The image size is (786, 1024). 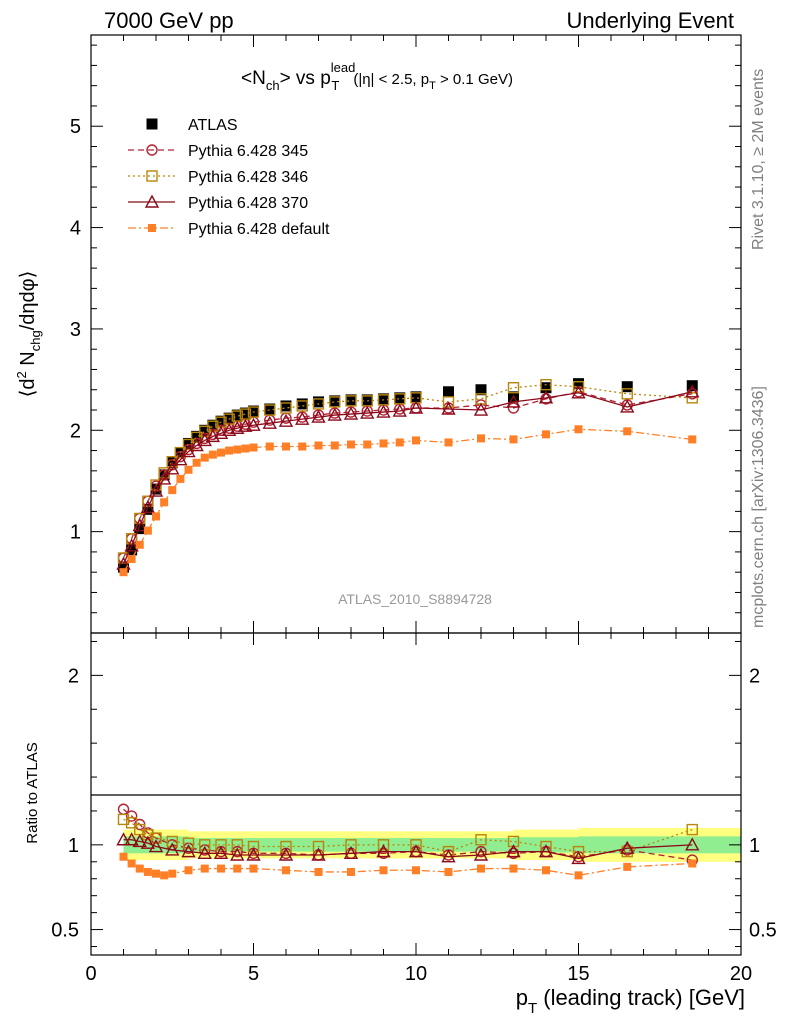 I want to click on ratio-ytick-label: 0.5, so click(x=65, y=931).